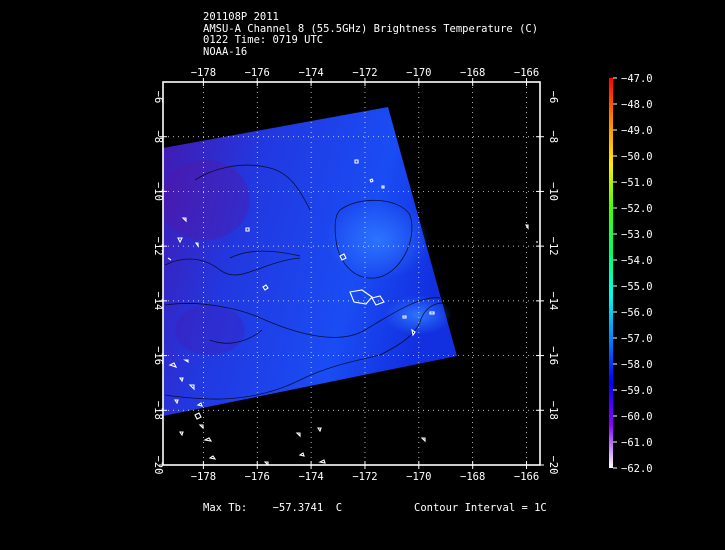 Image resolution: width=725 pixels, height=550 pixels. Describe the element at coordinates (203, 73) in the screenshot. I see `lon-label-top: −178` at that location.